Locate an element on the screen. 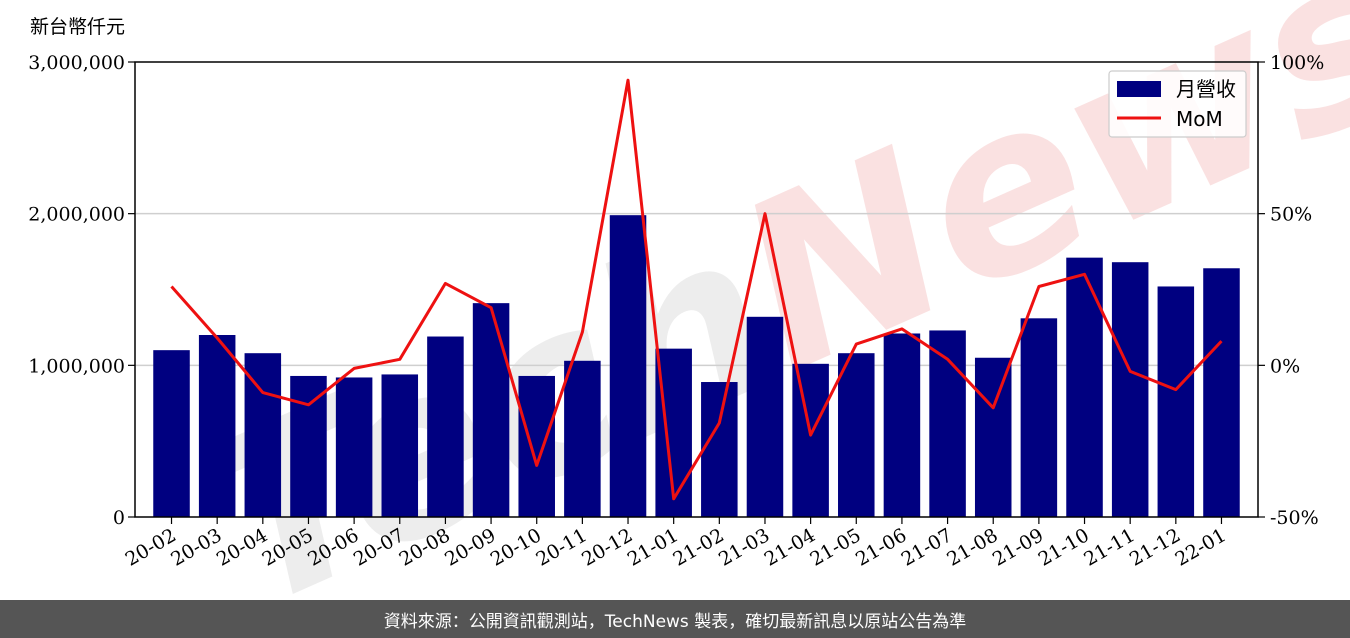 The image size is (1350, 638). legend-swatch-bar is located at coordinates (1139, 89).